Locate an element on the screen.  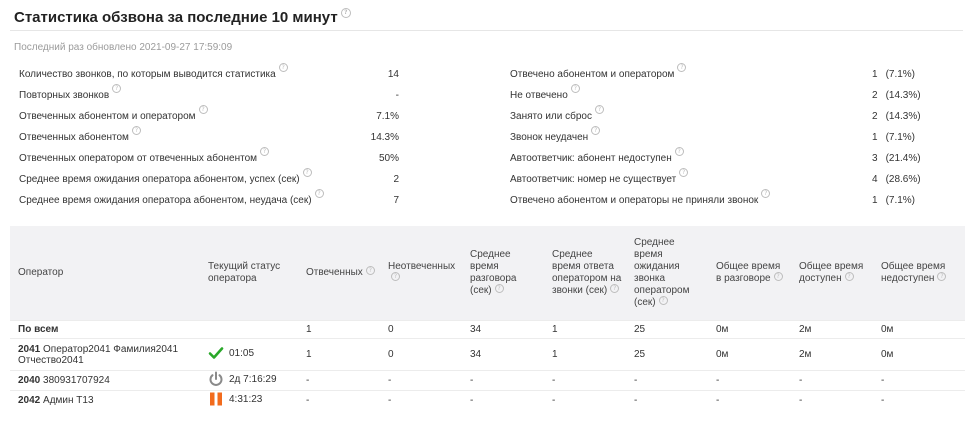
status-cell: 01:05 is located at coordinates (249, 354).